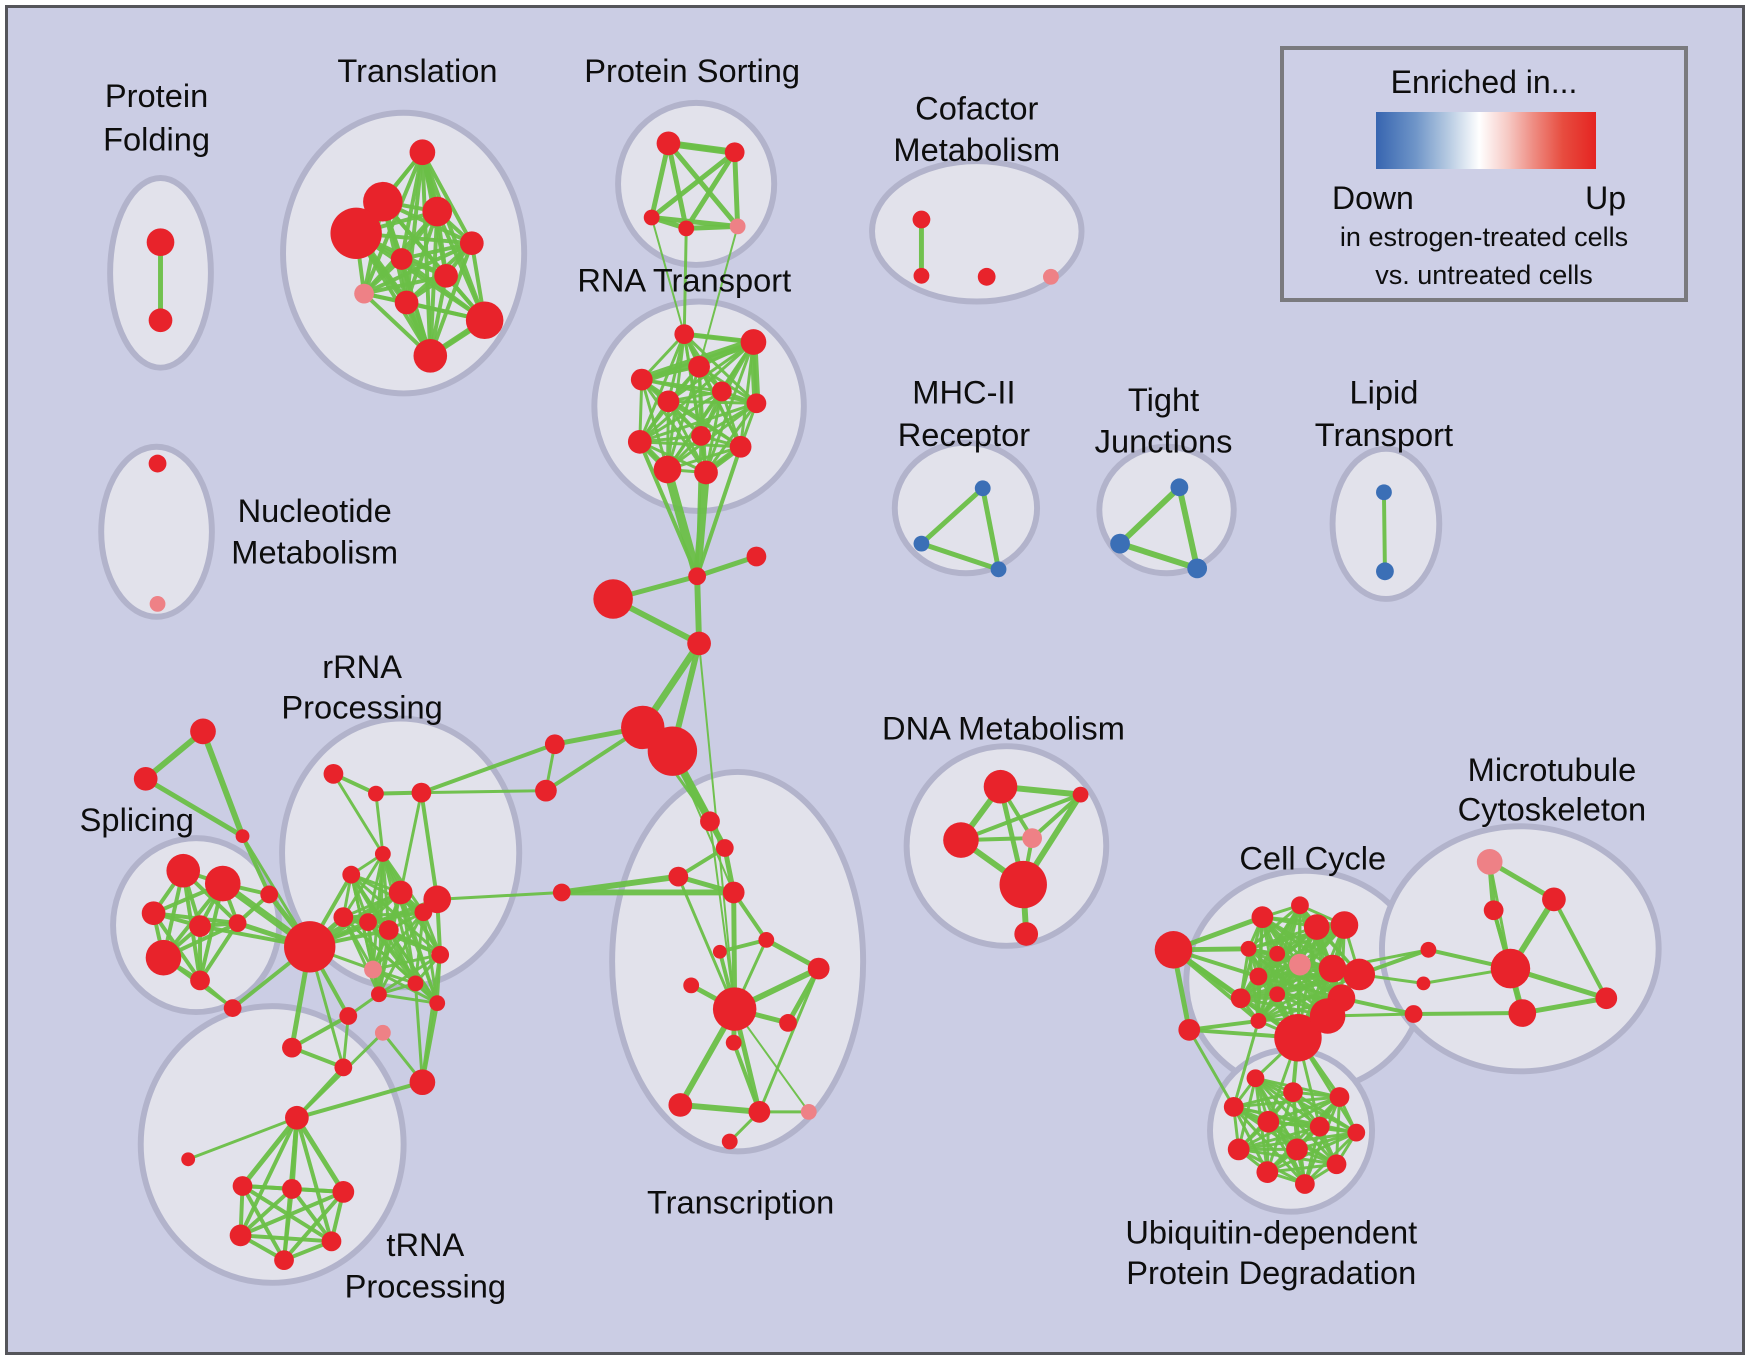  Describe the element at coordinates (963, 391) in the screenshot. I see `cluster-label-mhc-ii-receptor: MHC-II` at that location.